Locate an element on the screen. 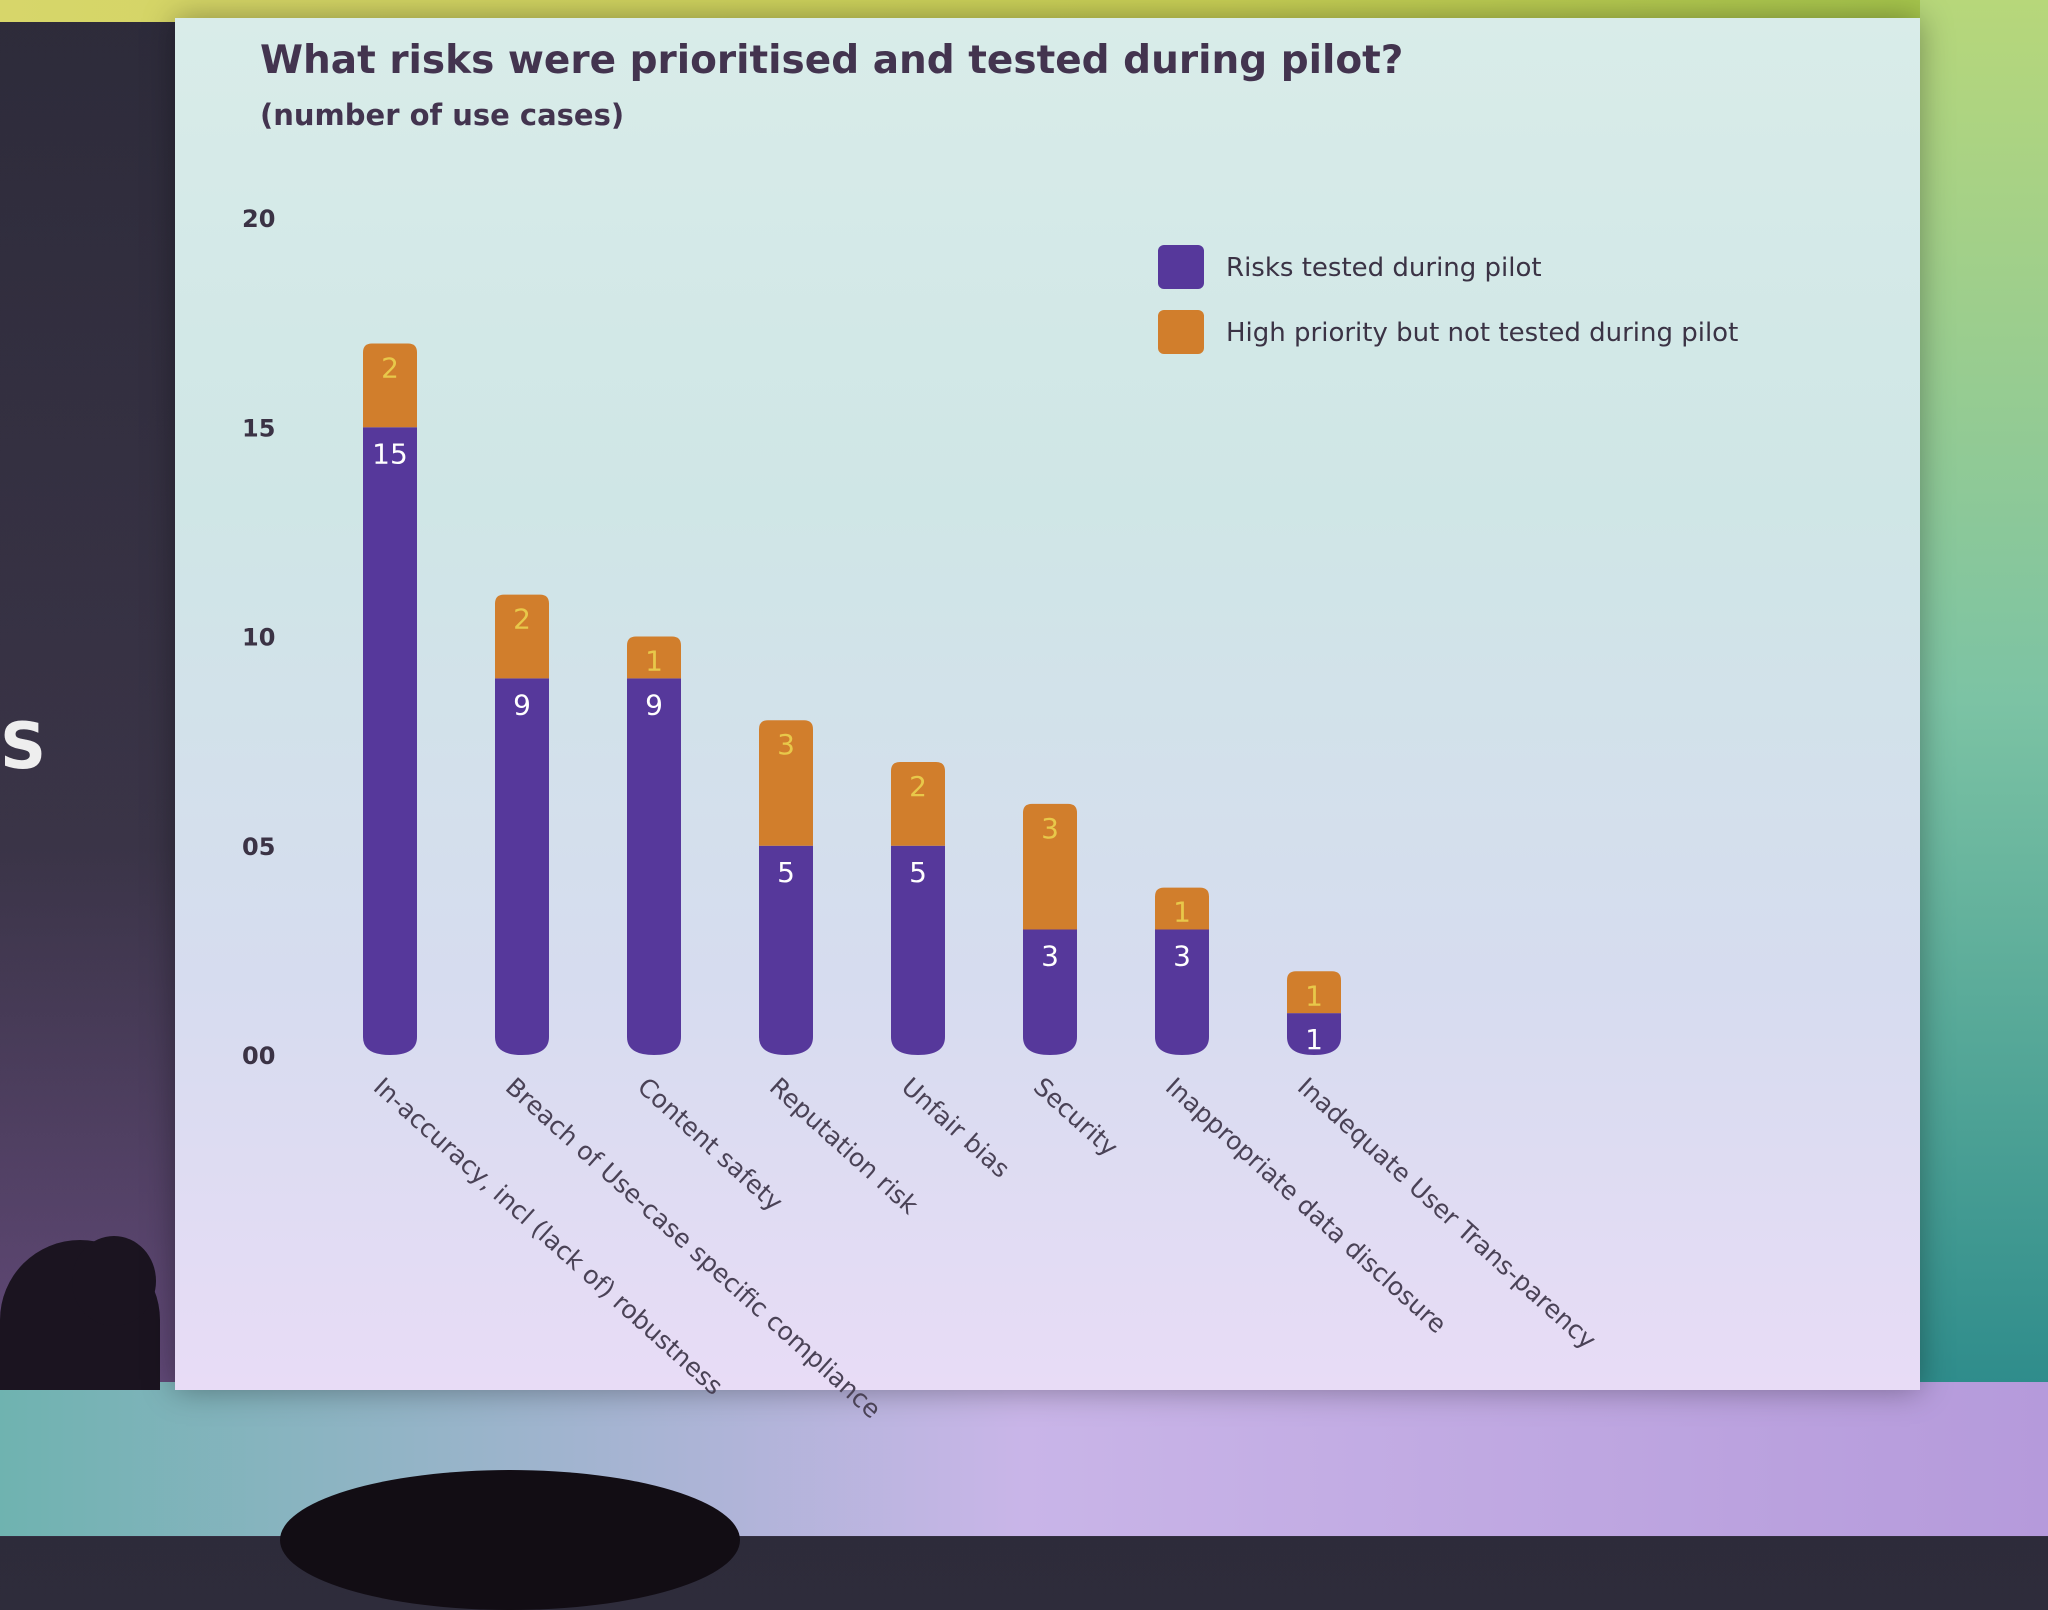  screen-right-strip is located at coordinates (1984, 700).